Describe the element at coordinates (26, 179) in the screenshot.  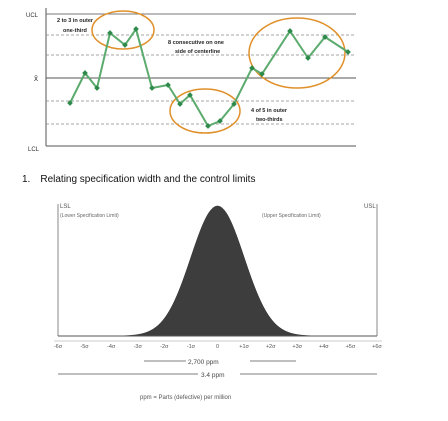
I see `caption-number: 1.` at that location.